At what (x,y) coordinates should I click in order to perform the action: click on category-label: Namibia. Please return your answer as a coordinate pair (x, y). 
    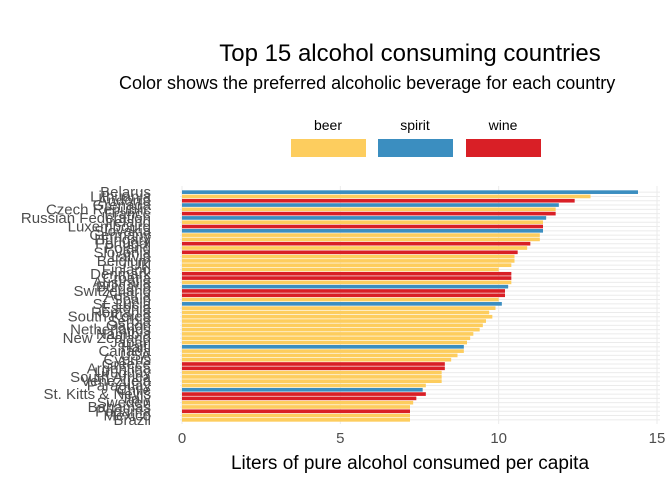
    Looking at the image, I should click on (124, 334).